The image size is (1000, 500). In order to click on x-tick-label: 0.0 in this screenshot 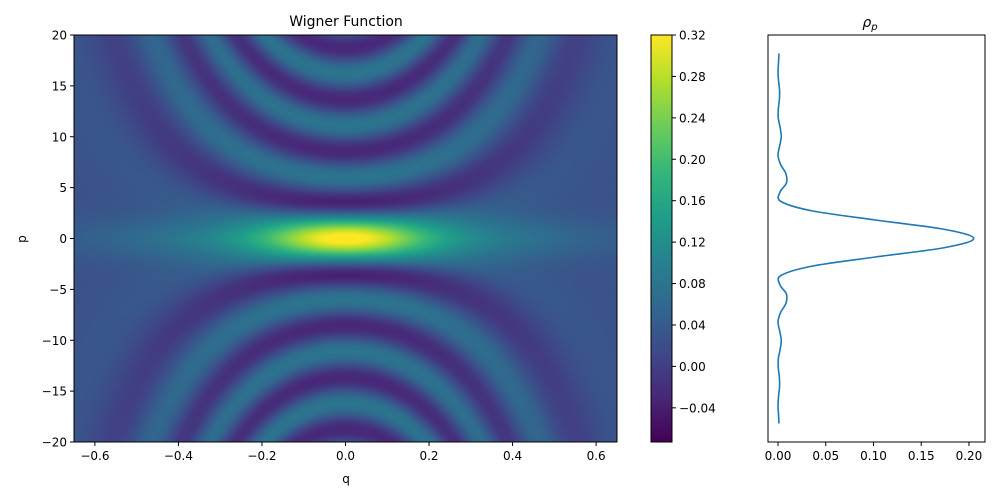, I will do `click(345, 456)`.